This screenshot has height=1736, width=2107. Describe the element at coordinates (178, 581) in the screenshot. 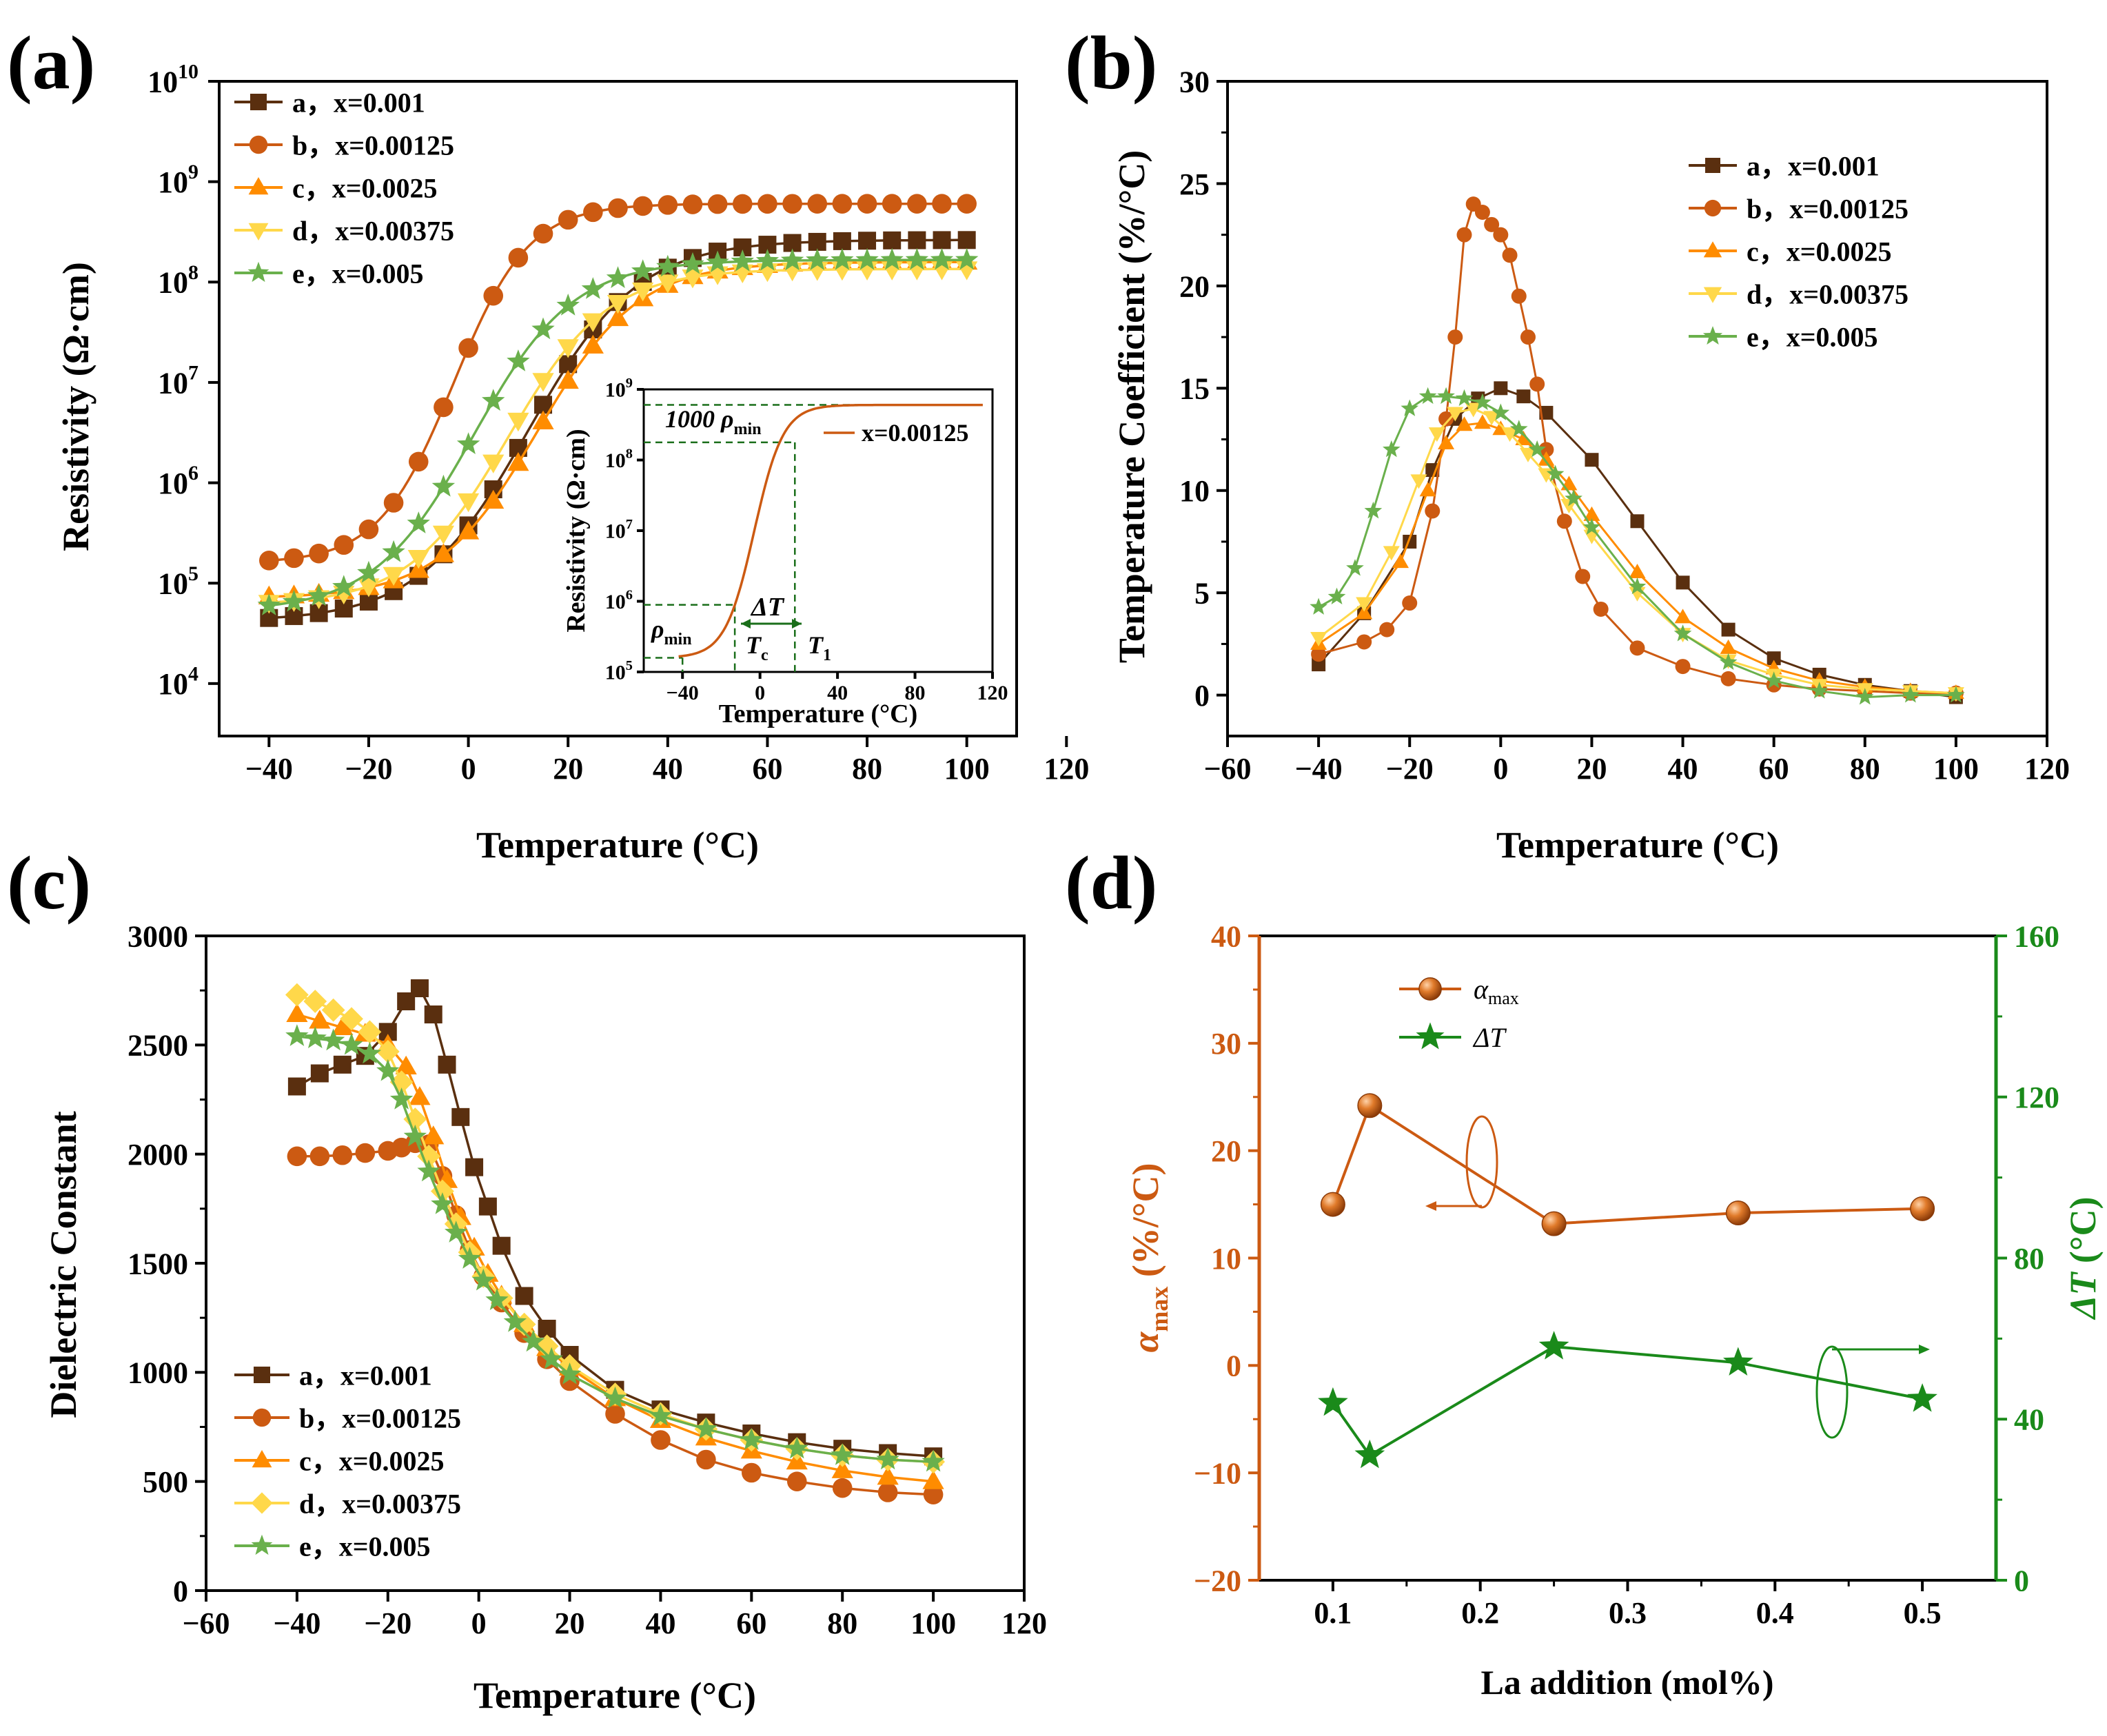

I see `panel-a-y-tick-label: 10⁵` at that location.